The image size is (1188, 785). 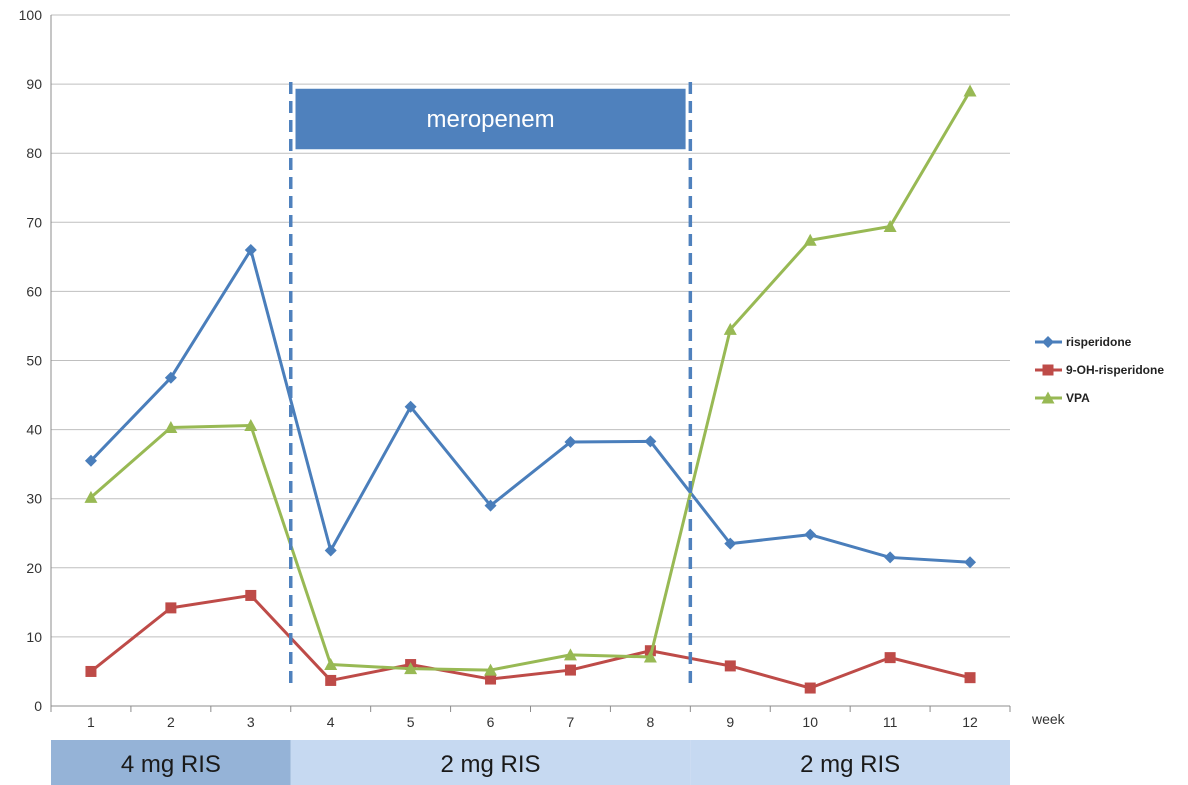 What do you see at coordinates (890, 722) in the screenshot?
I see `x-tick-label: 11` at bounding box center [890, 722].